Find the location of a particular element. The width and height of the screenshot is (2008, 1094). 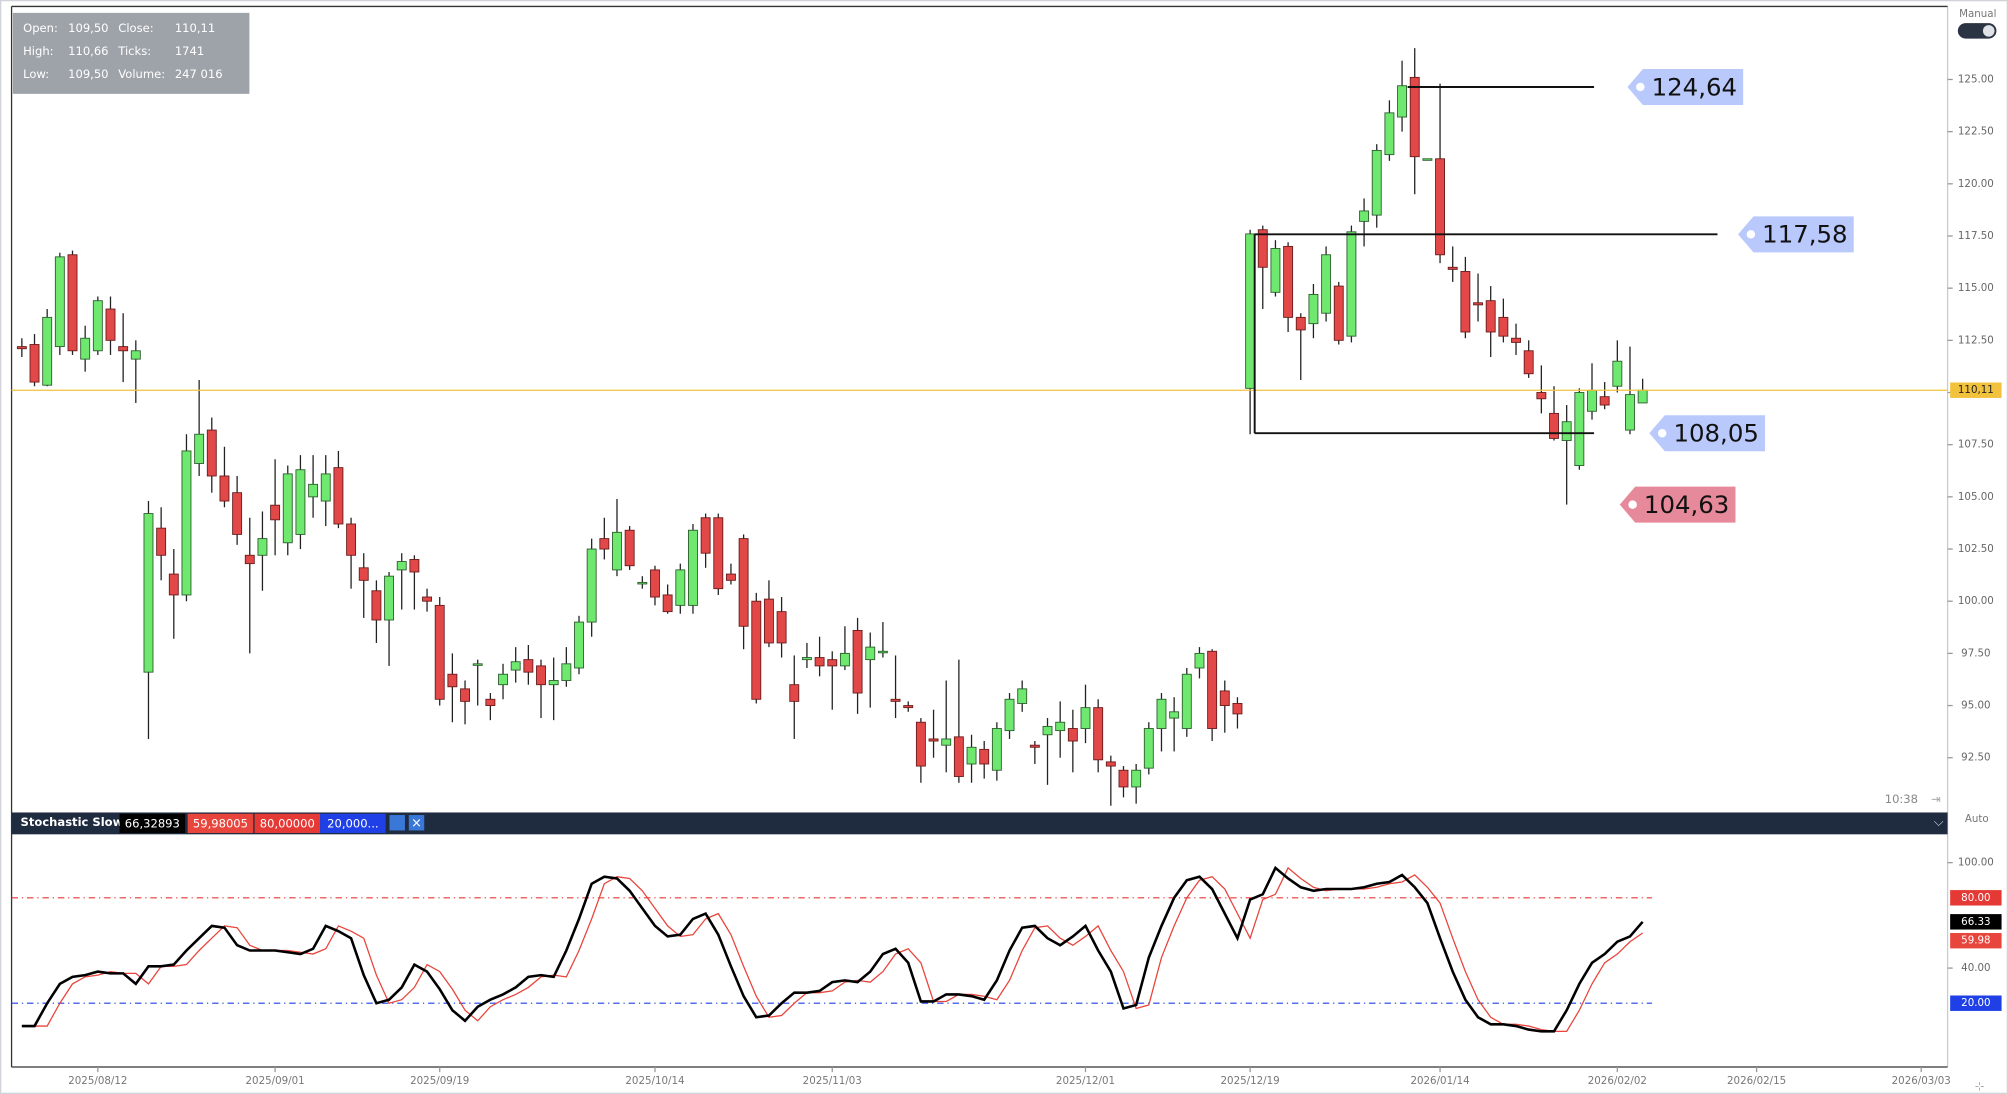

info-label: Close: is located at coordinates (135, 28).